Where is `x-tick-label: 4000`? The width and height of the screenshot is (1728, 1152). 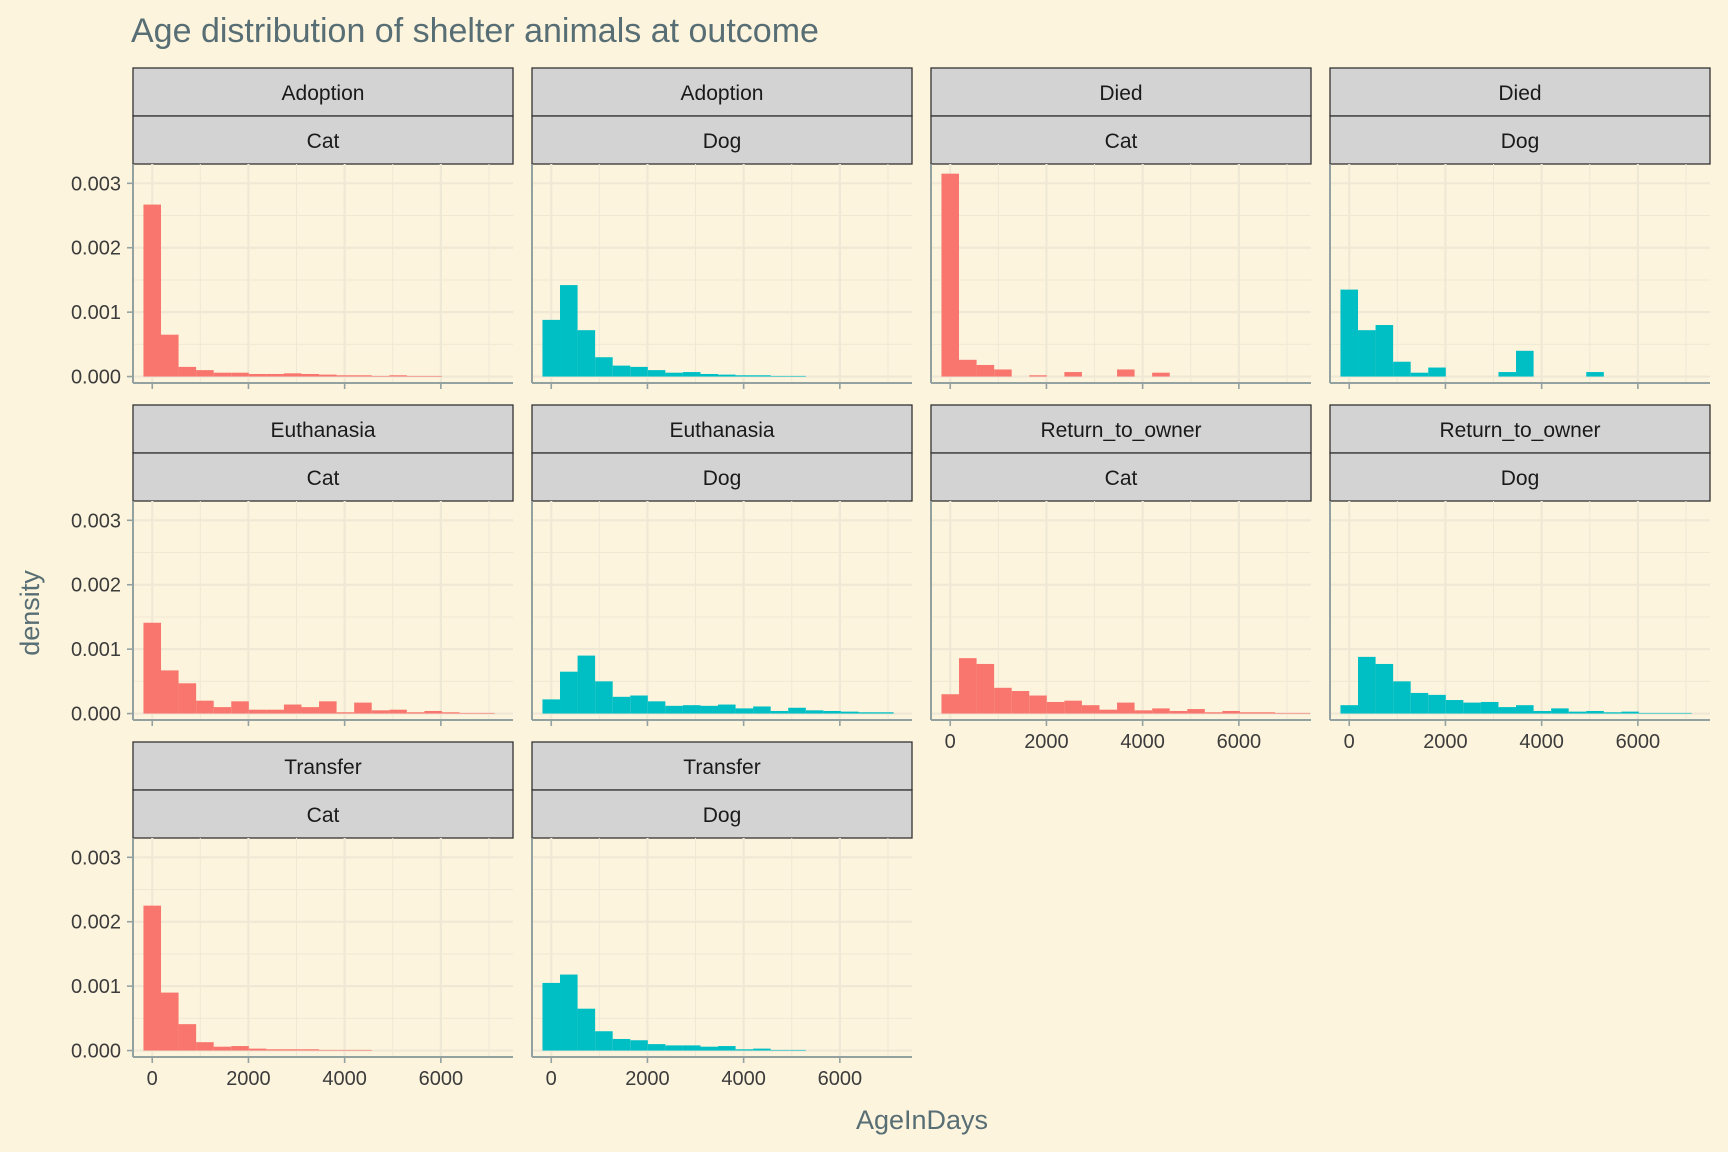 x-tick-label: 4000 is located at coordinates (1142, 742).